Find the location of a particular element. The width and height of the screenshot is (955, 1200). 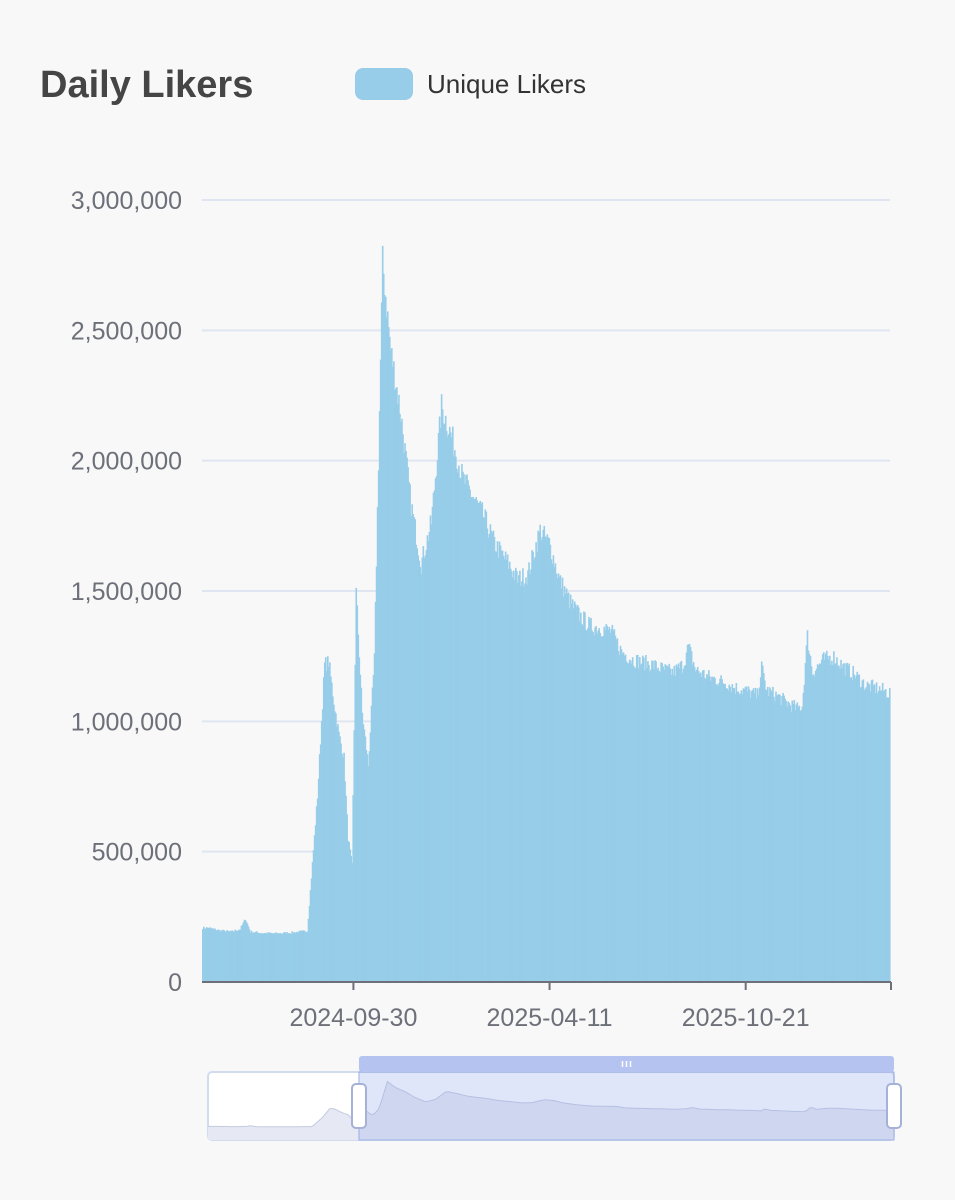

legend-label: Unique Likers is located at coordinates (506, 83).